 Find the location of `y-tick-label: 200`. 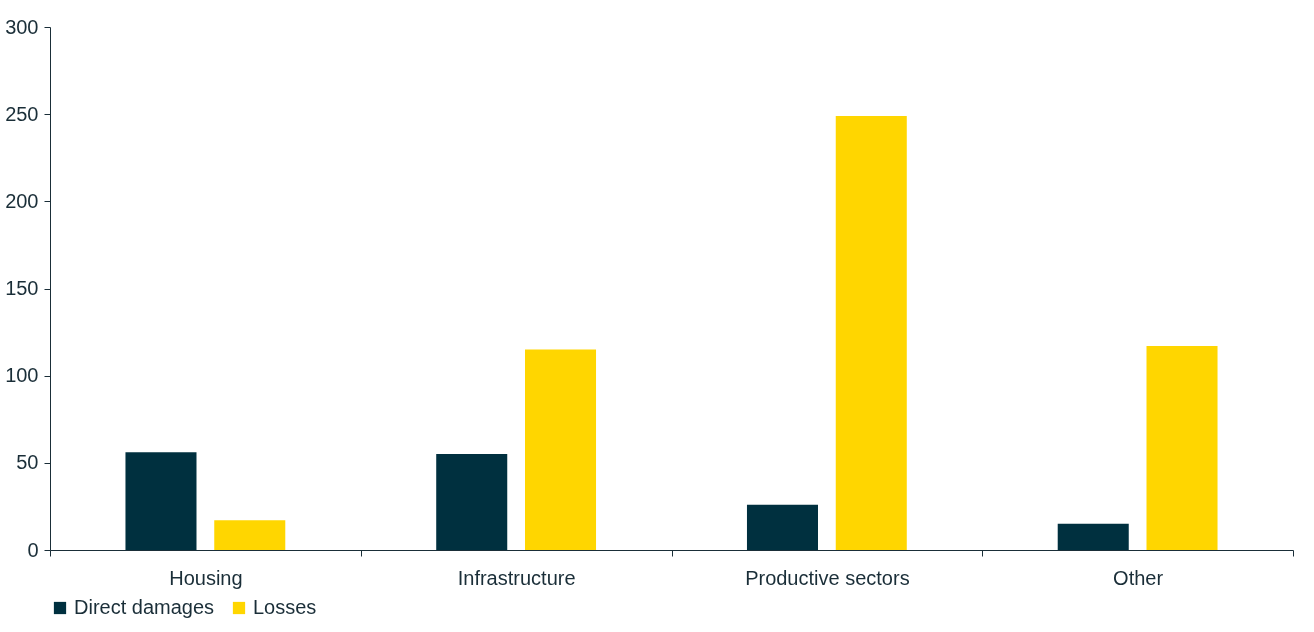

y-tick-label: 200 is located at coordinates (22, 200).